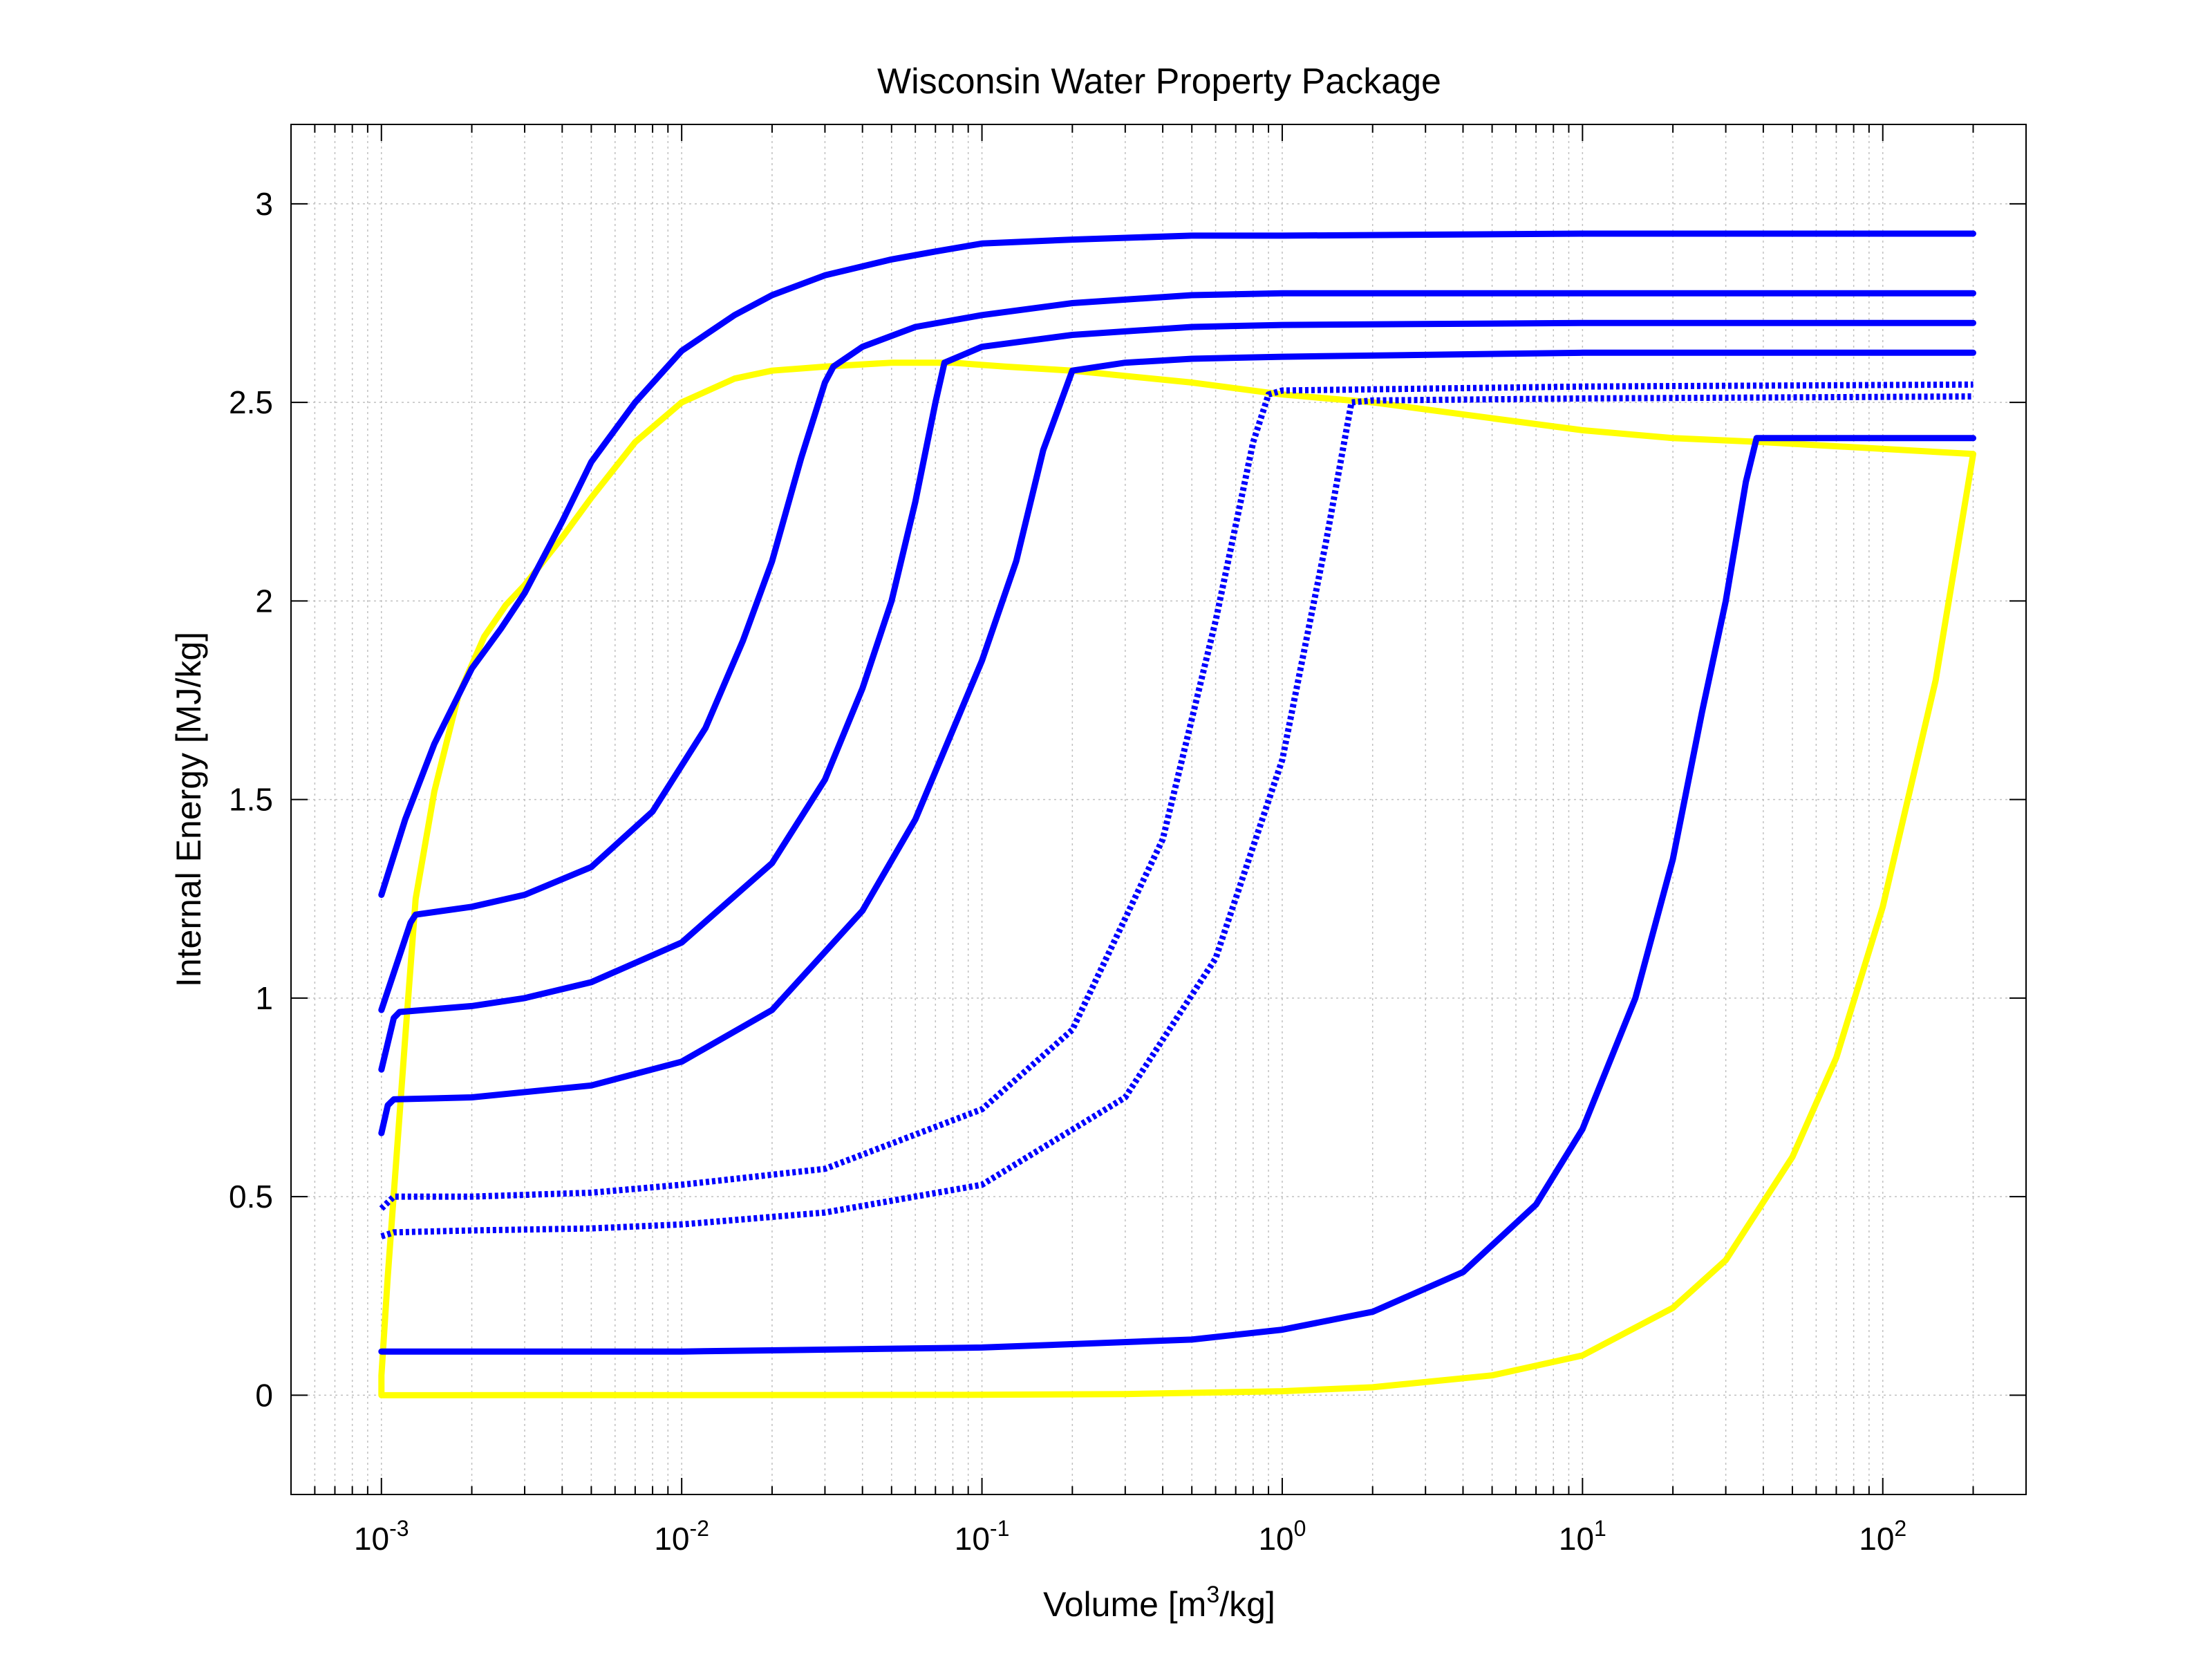 This screenshot has width=2212, height=1659. Describe the element at coordinates (381, 1536) in the screenshot. I see `x-tick-label: 10⁻³` at that location.